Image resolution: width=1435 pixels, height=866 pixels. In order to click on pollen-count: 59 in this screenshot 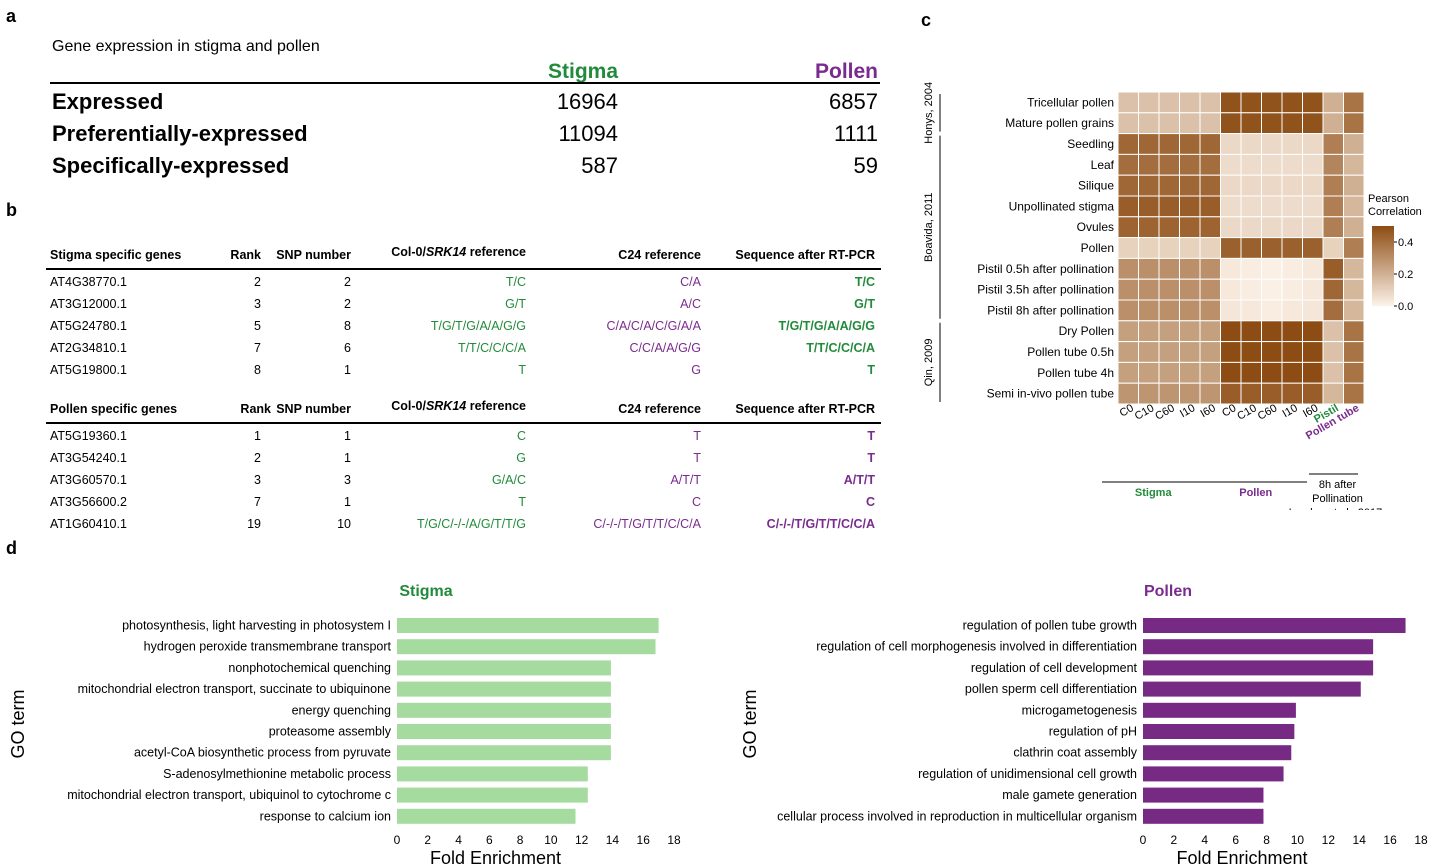, I will do `click(865, 165)`.